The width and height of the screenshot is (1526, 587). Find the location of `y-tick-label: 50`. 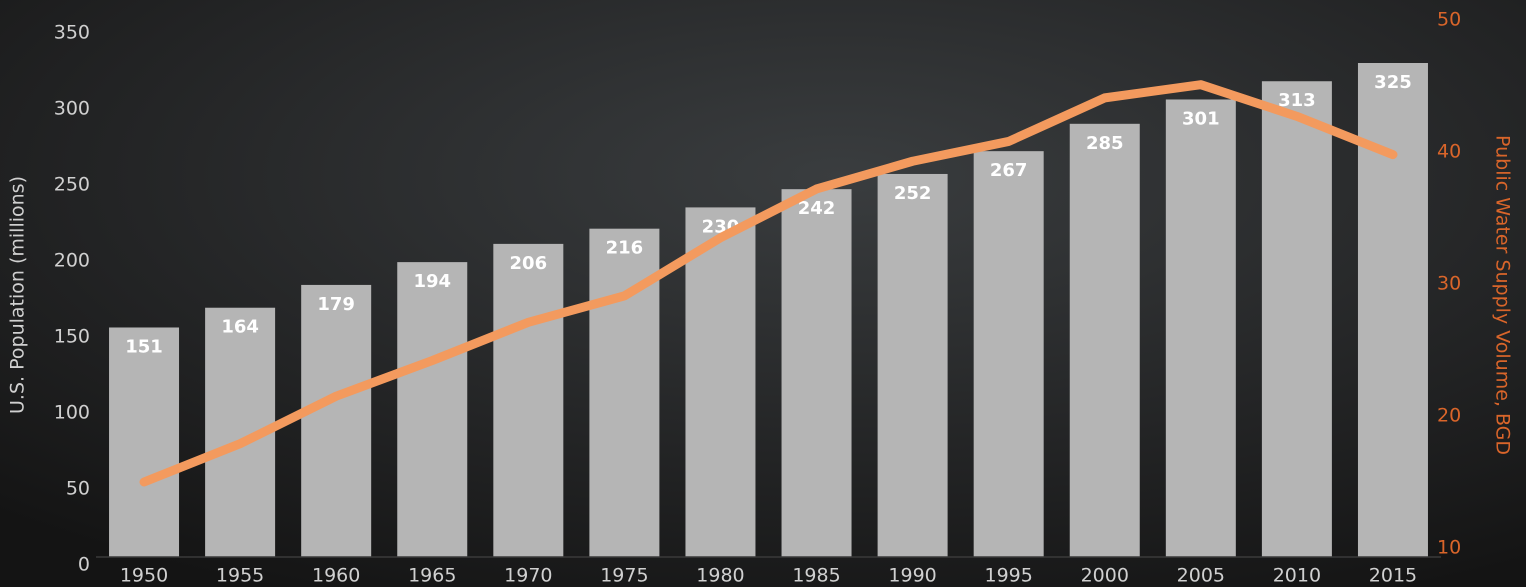

y-tick-label: 50 is located at coordinates (78, 489).